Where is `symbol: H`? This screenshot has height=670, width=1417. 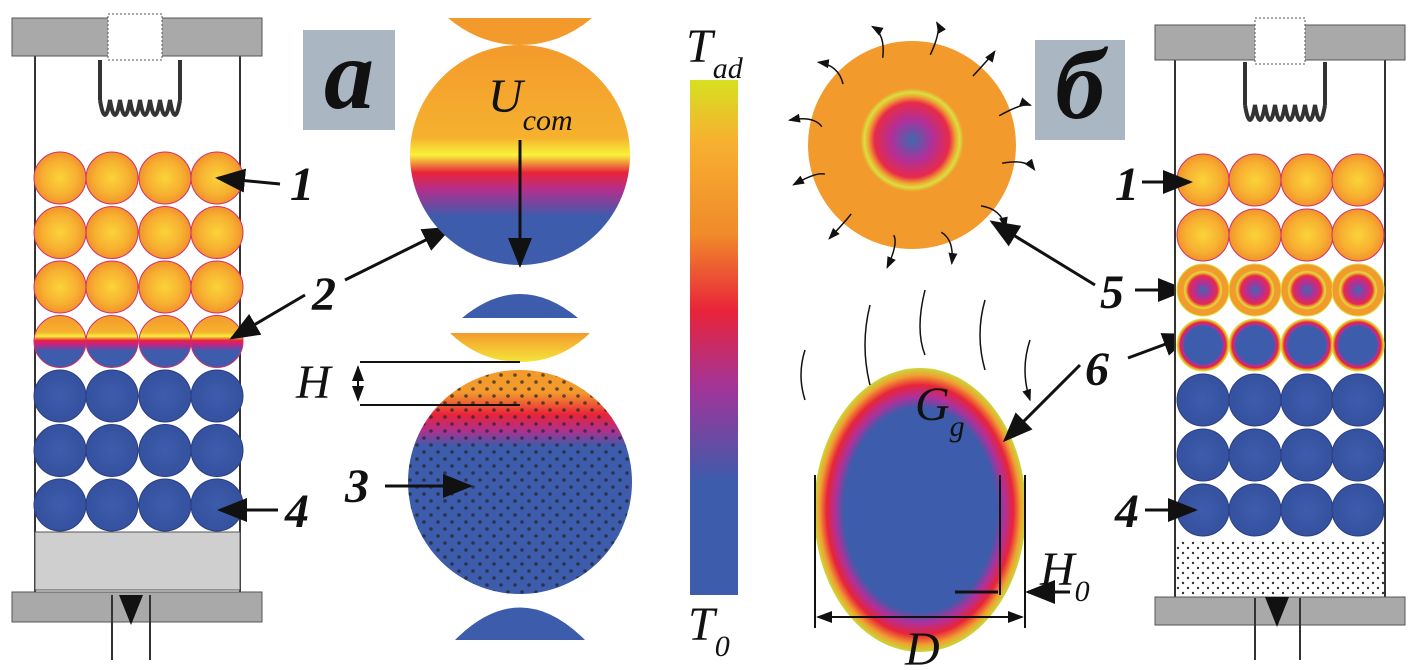 symbol: H is located at coordinates (1058, 569).